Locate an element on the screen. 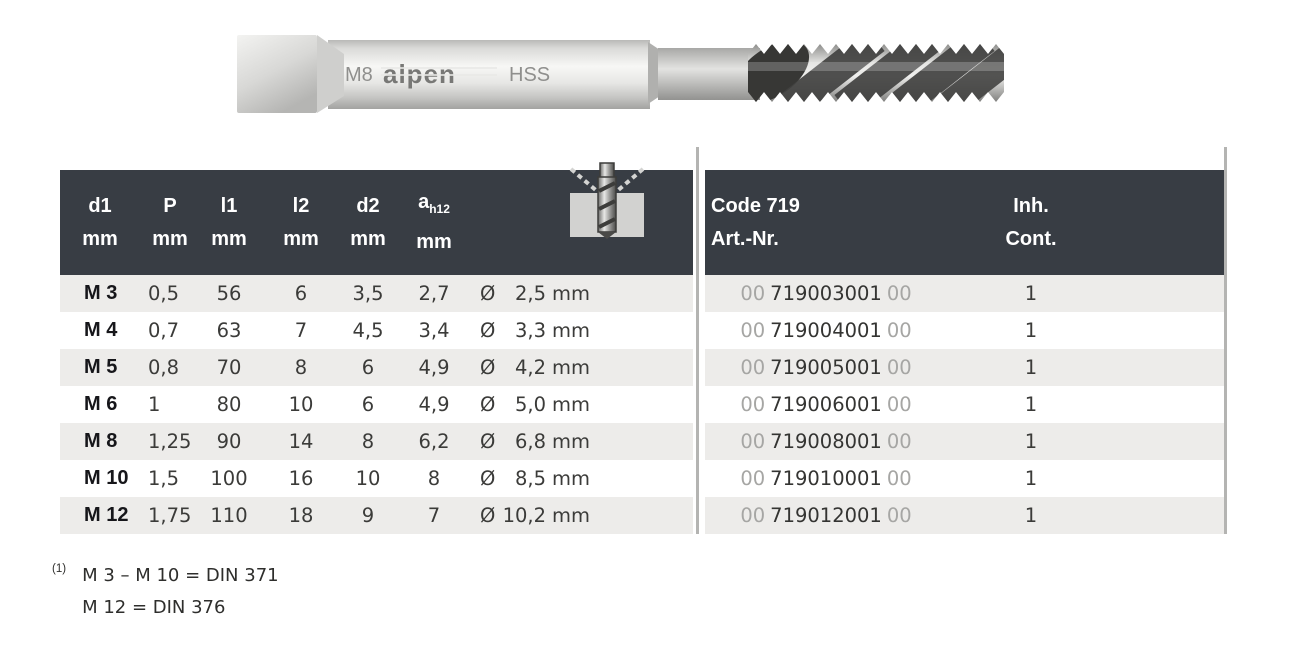 This screenshot has height=665, width=1300. cell-d2: 8 is located at coordinates (368, 441).